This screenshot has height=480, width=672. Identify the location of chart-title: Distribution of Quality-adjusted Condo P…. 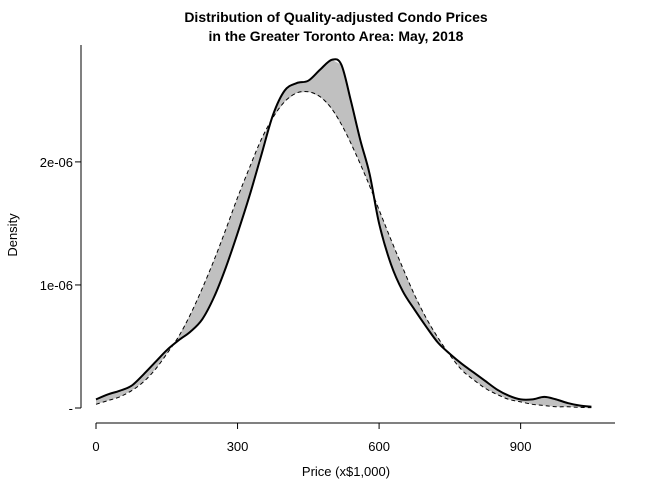
(336, 17).